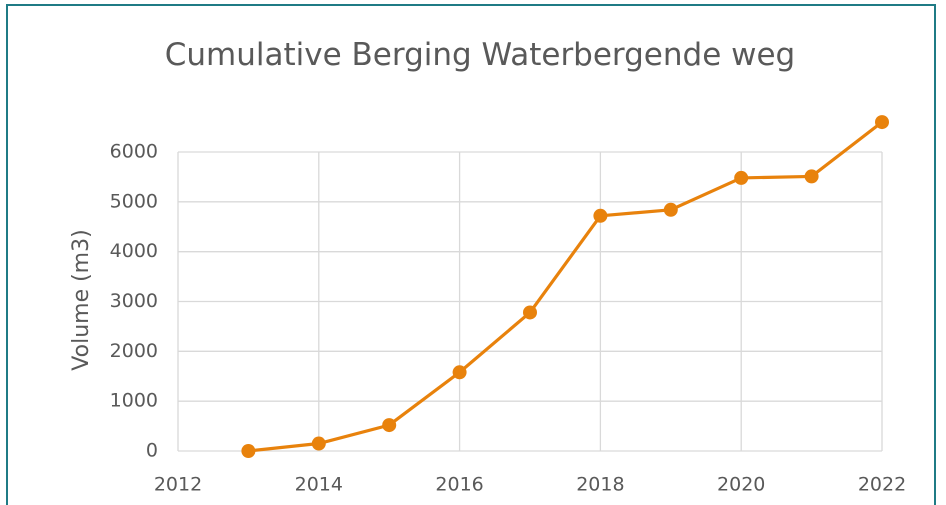  I want to click on y-tick-label: 6000, so click(134, 152).